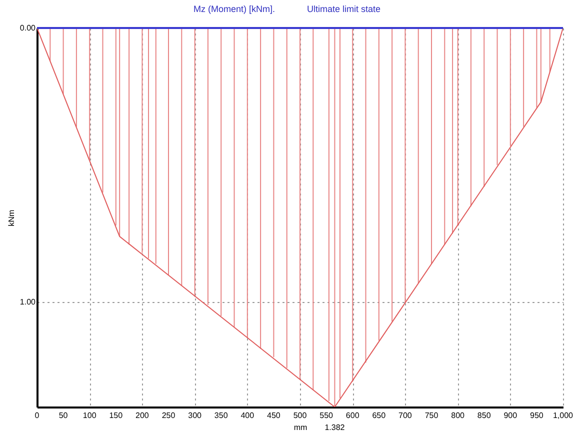  What do you see at coordinates (300, 415) in the screenshot?
I see `x-tick-label: 500` at bounding box center [300, 415].